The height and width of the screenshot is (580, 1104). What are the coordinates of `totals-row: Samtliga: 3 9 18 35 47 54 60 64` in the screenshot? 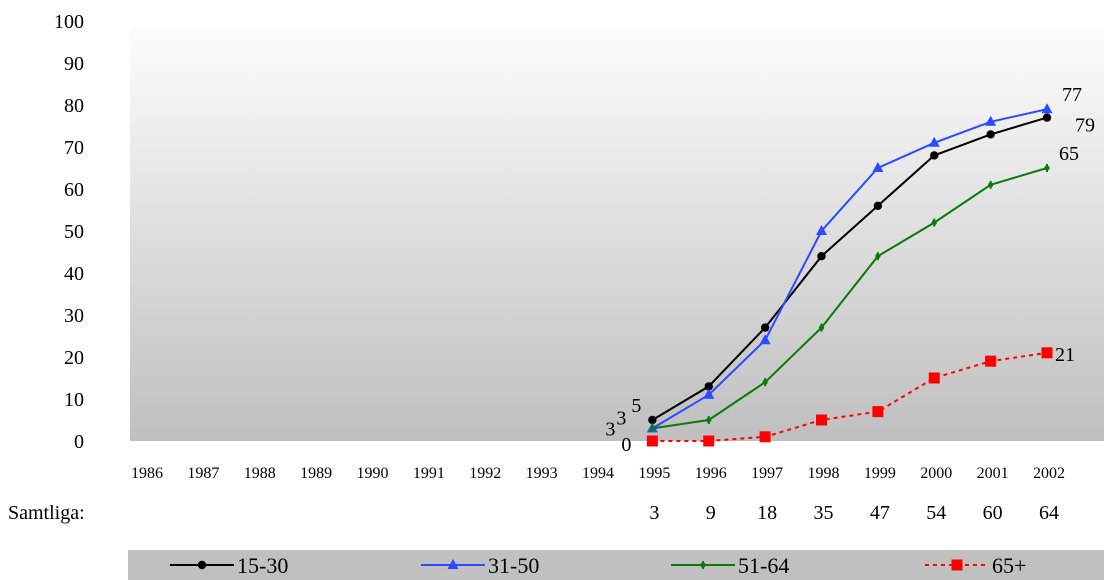 It's located at (533, 513).